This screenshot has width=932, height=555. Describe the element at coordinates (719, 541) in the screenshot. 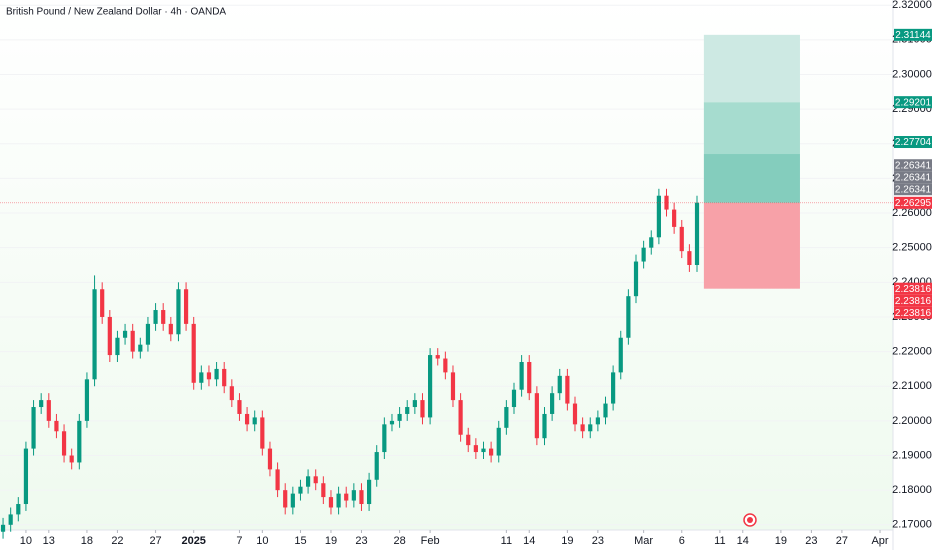

I see `x-tick-label: 11` at that location.